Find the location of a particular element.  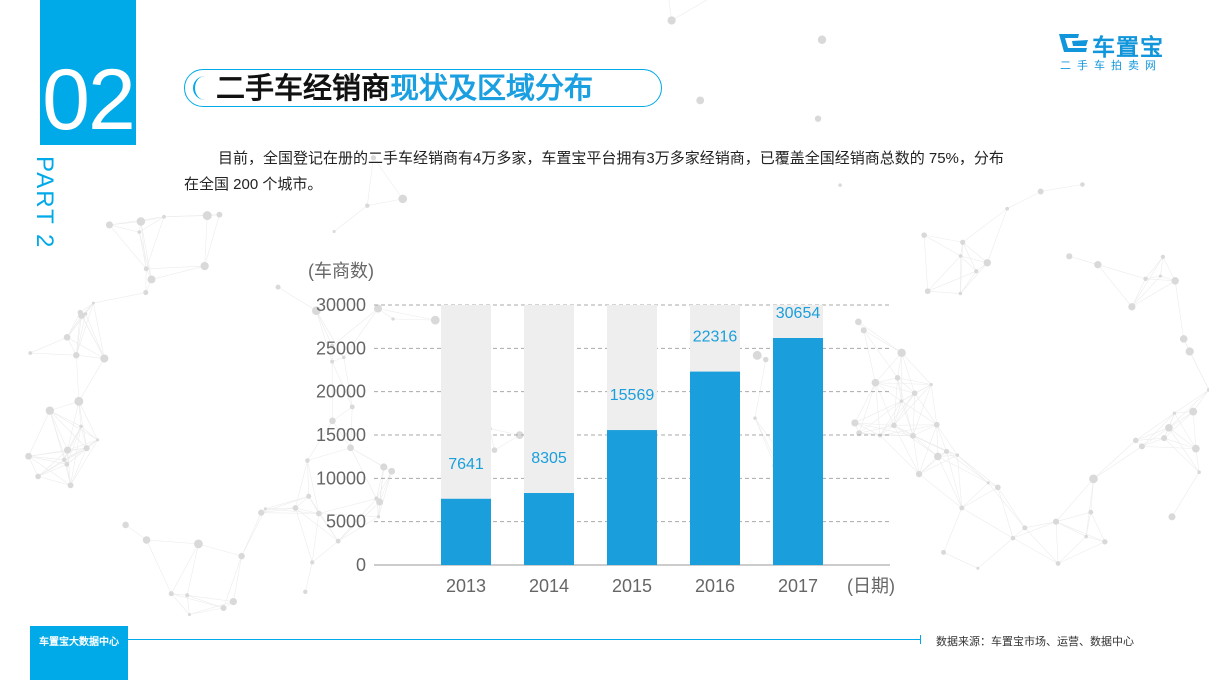

bar-2014 is located at coordinates (549, 529).